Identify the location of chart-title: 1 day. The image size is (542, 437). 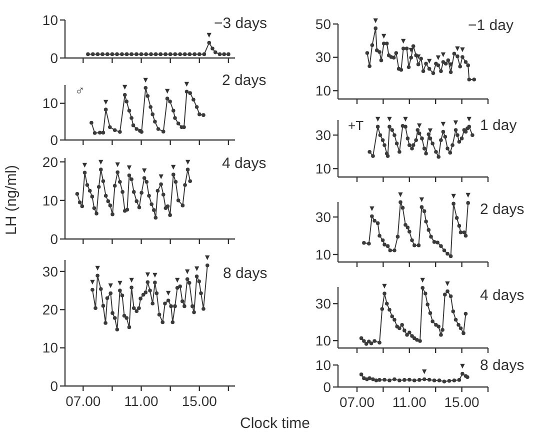
(499, 125).